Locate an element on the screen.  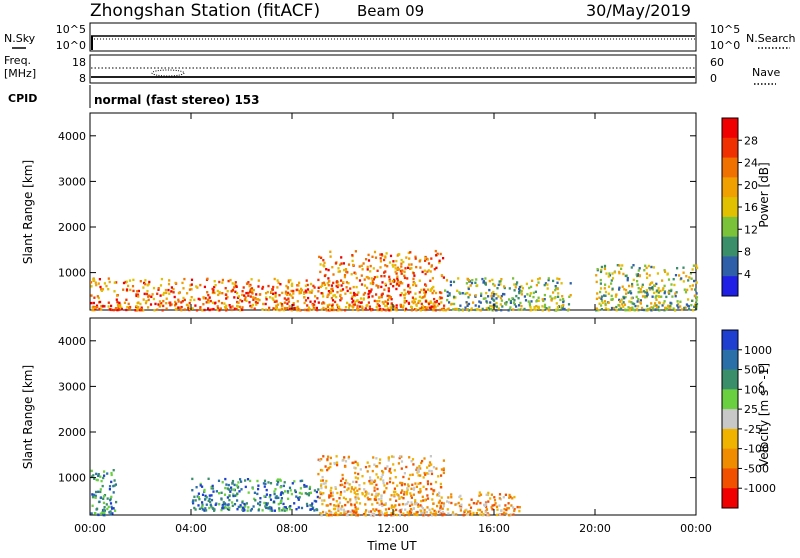
ytick-label: 3000 is located at coordinates (72, 386).